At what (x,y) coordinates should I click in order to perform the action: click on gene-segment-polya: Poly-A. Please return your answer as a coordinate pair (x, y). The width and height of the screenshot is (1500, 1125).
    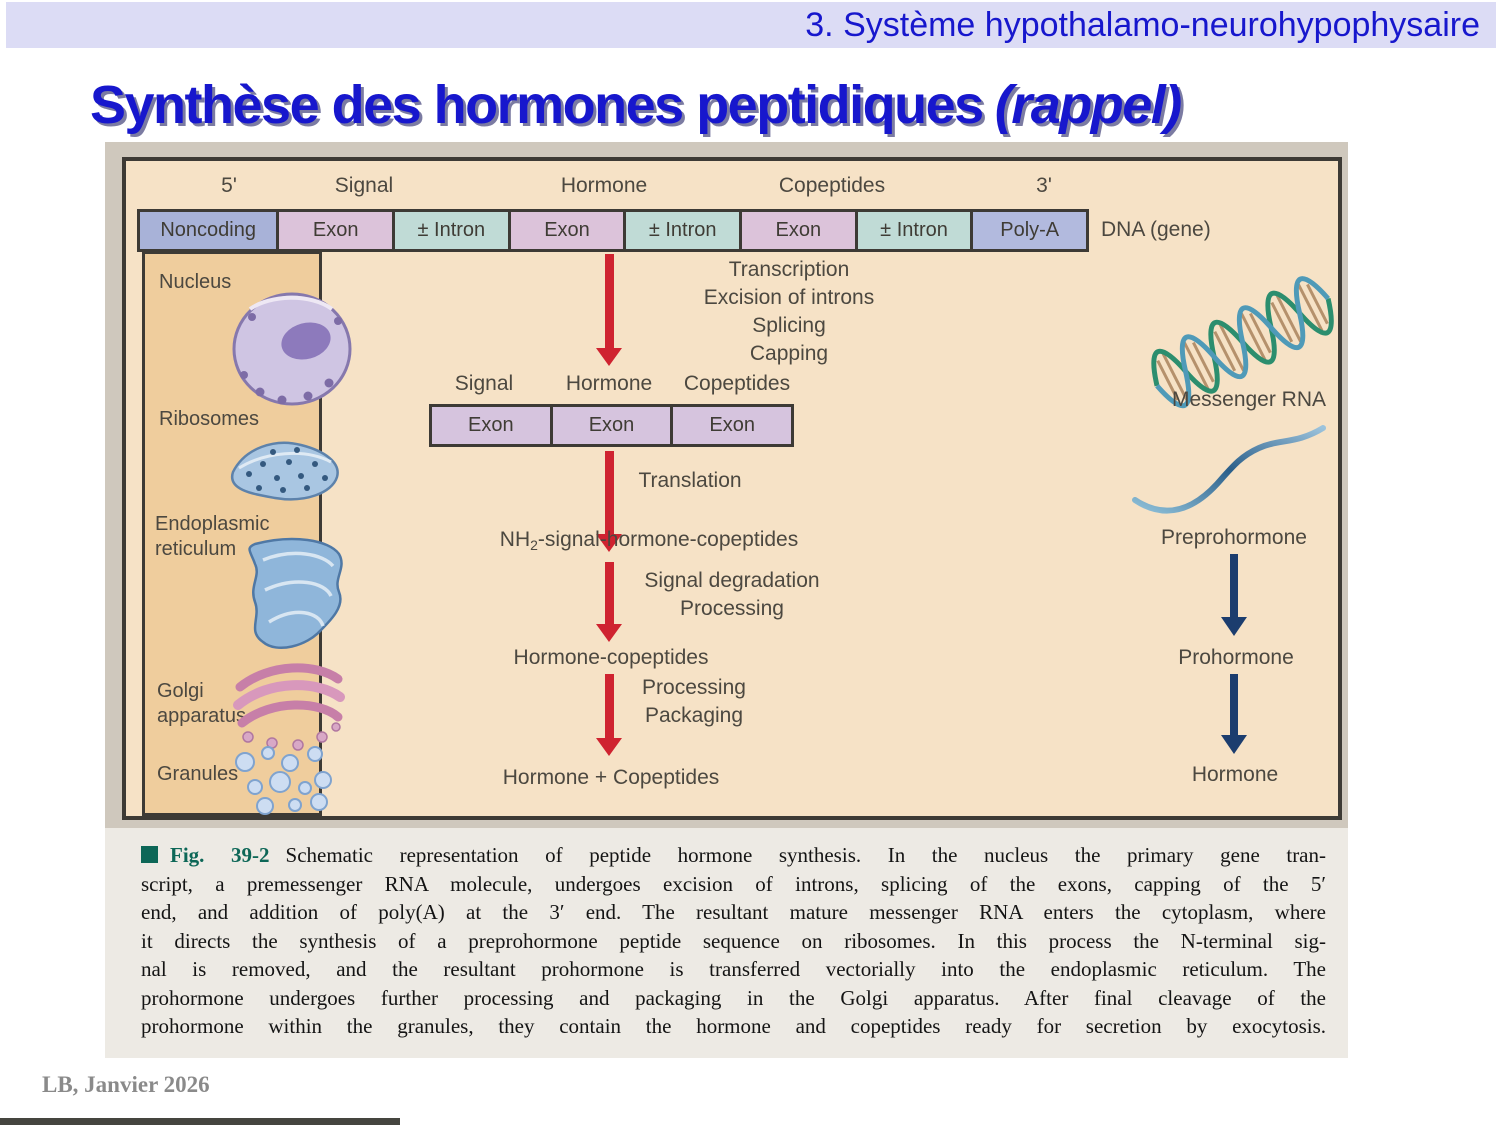
    Looking at the image, I should click on (1030, 230).